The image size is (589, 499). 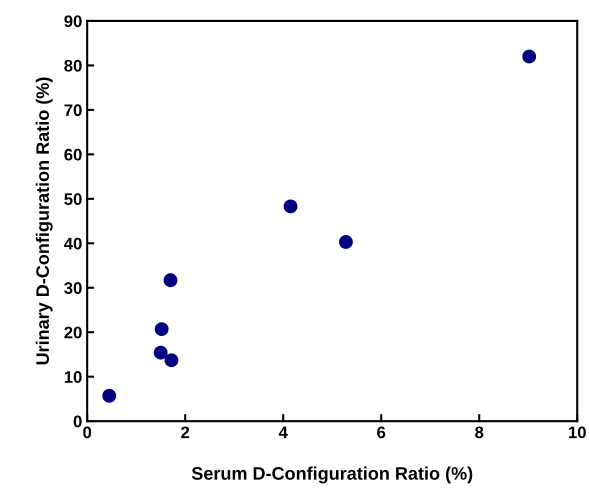 What do you see at coordinates (87, 432) in the screenshot?
I see `x-tick-label: 0` at bounding box center [87, 432].